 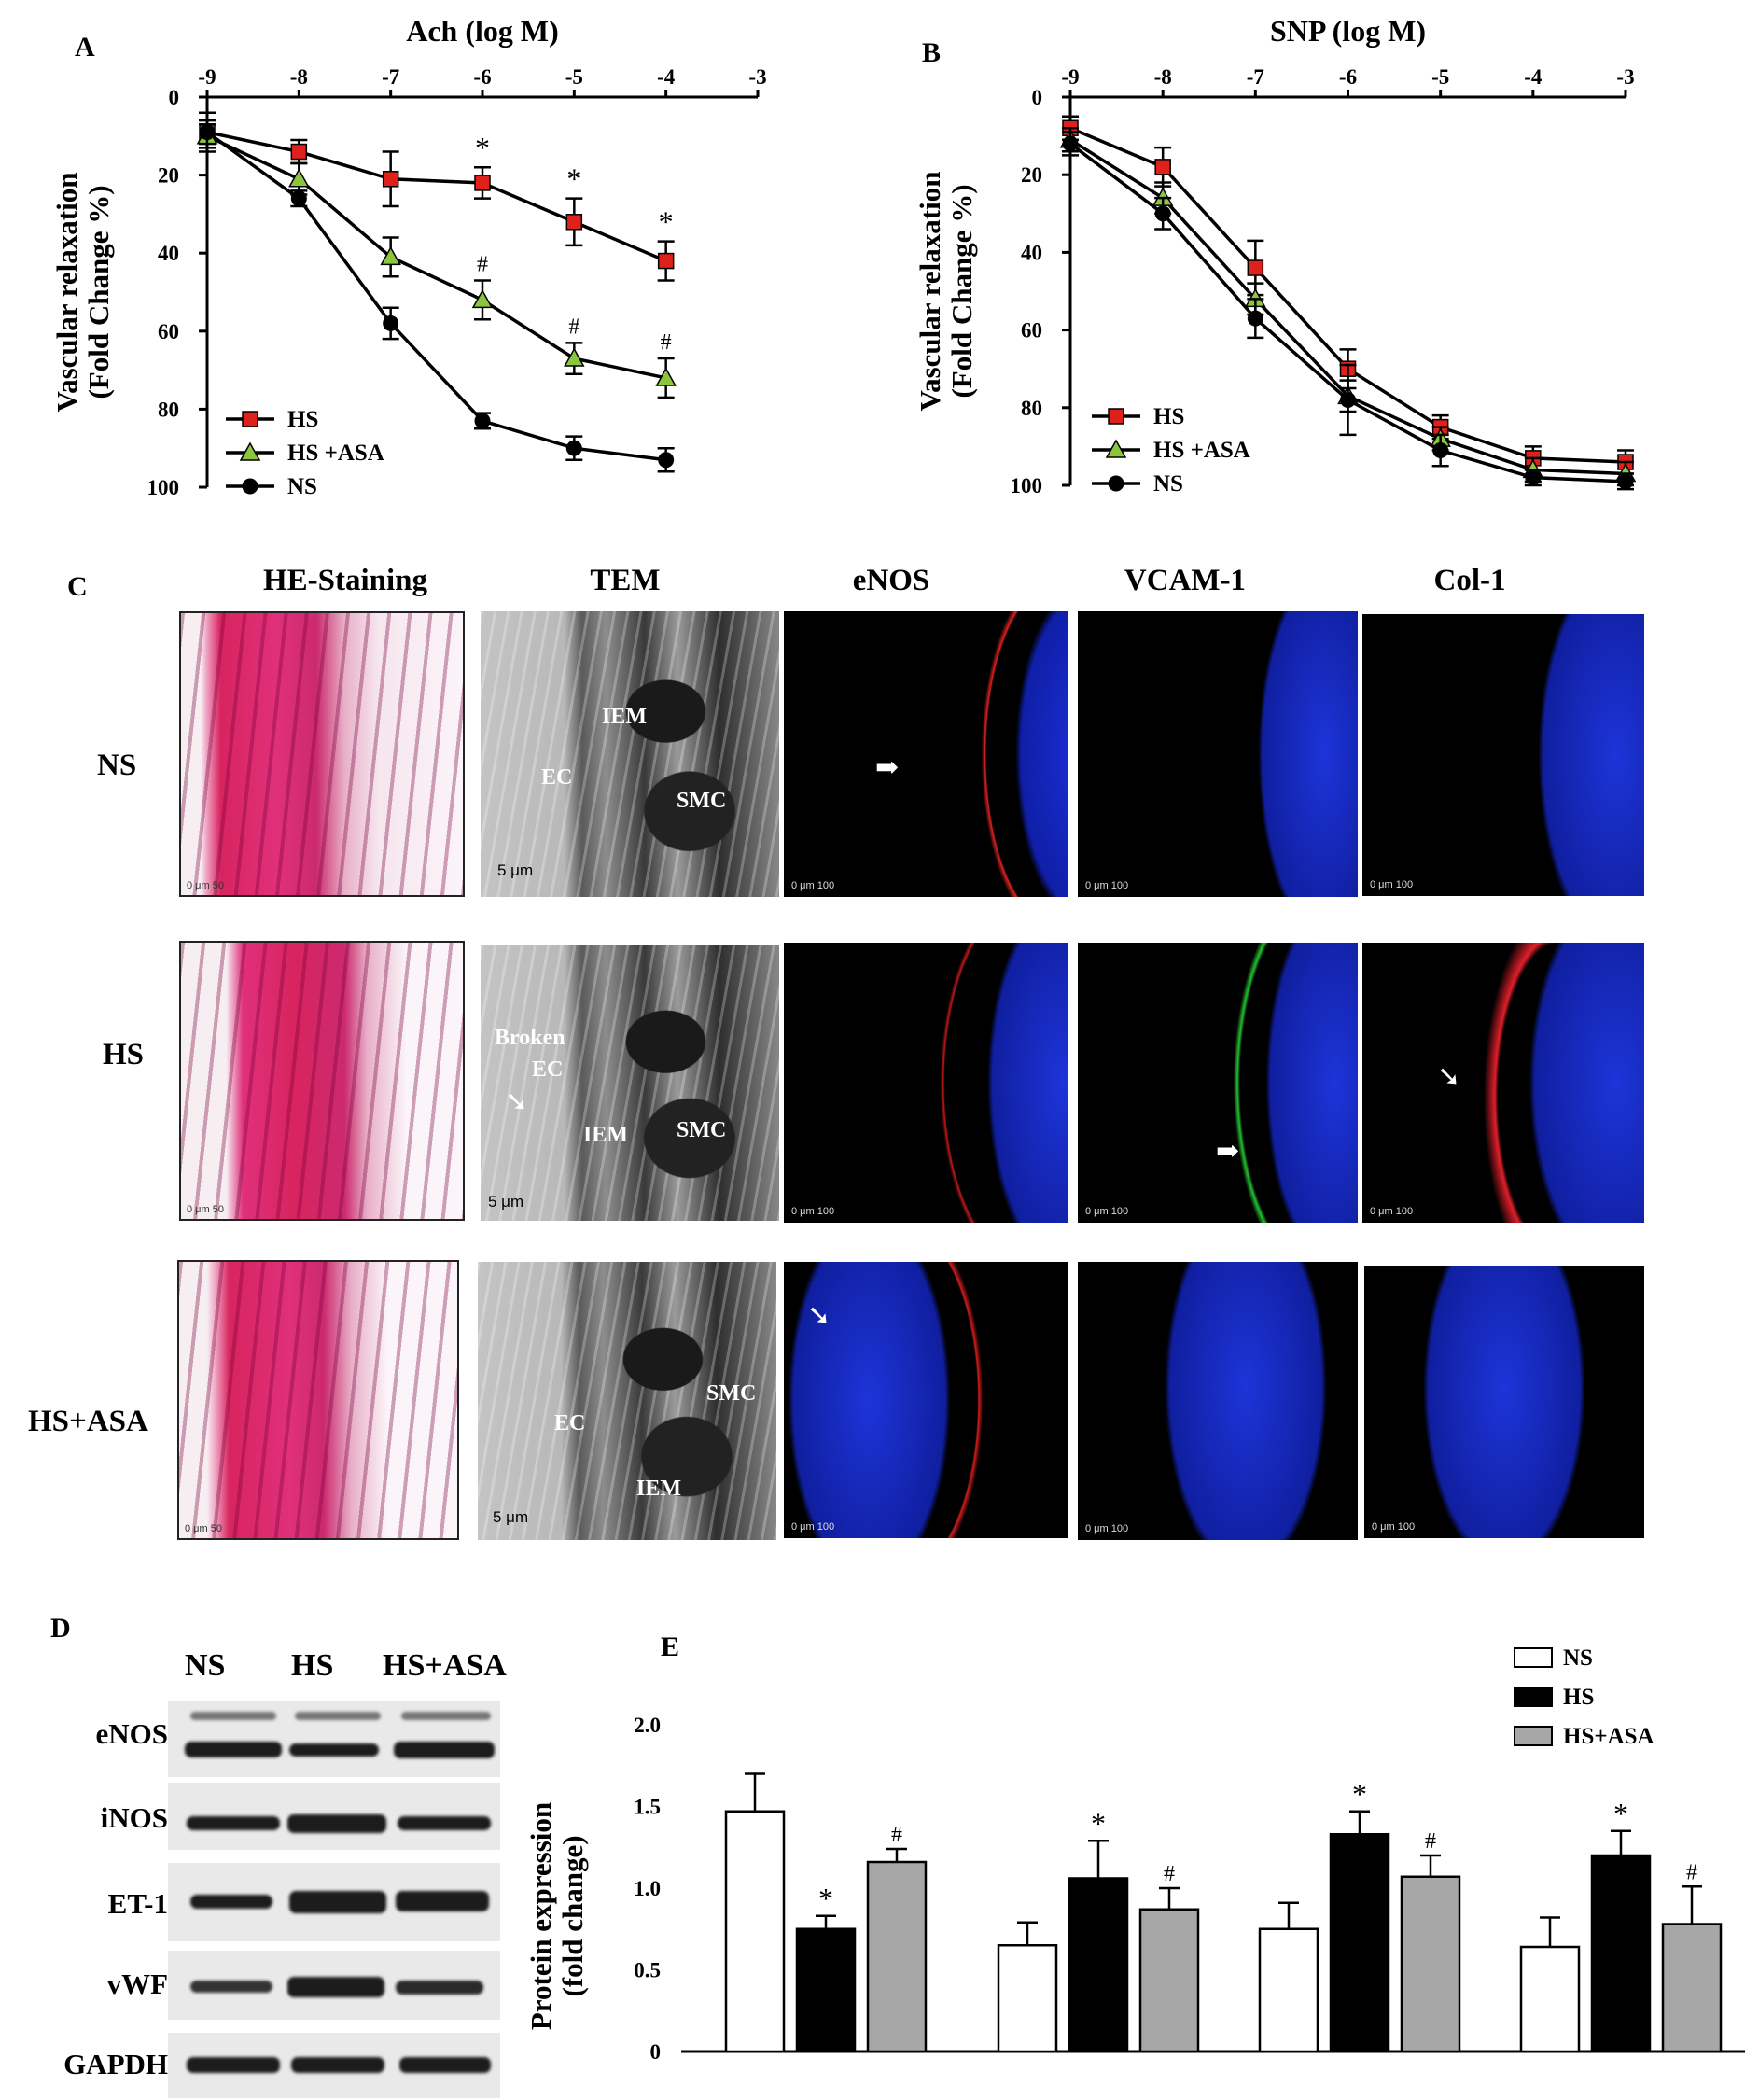 I want to click on y-tick-label: 1.0, so click(x=647, y=1888).